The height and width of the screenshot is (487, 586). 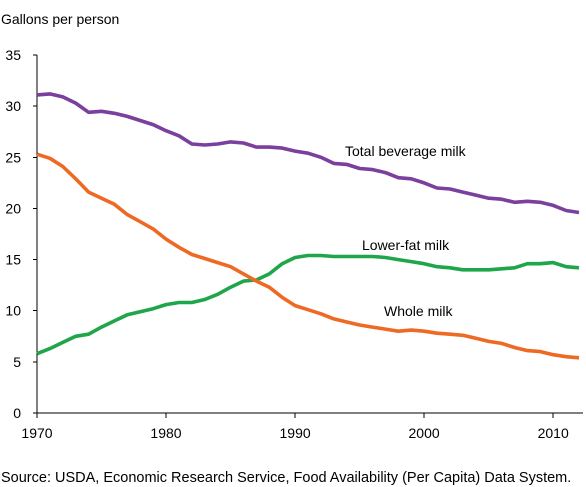 What do you see at coordinates (36, 433) in the screenshot?
I see `x-tick-label-1970: 1970` at bounding box center [36, 433].